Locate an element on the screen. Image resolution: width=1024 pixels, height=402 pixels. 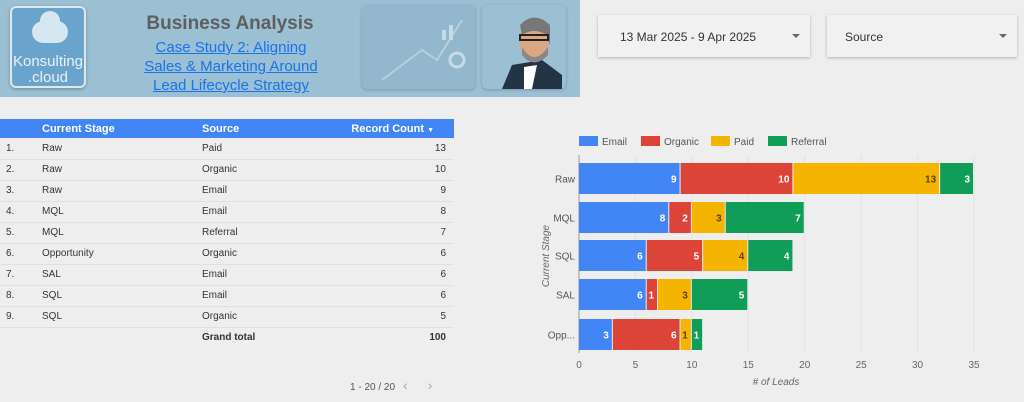
data-label: 2 is located at coordinates (685, 219).